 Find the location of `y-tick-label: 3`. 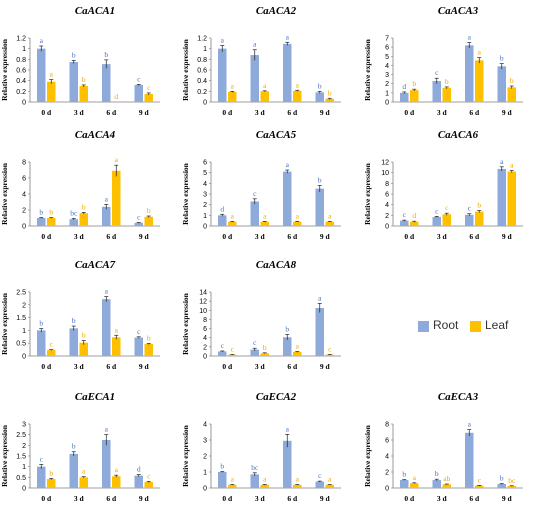

y-tick-label: 3 is located at coordinates (387, 75).